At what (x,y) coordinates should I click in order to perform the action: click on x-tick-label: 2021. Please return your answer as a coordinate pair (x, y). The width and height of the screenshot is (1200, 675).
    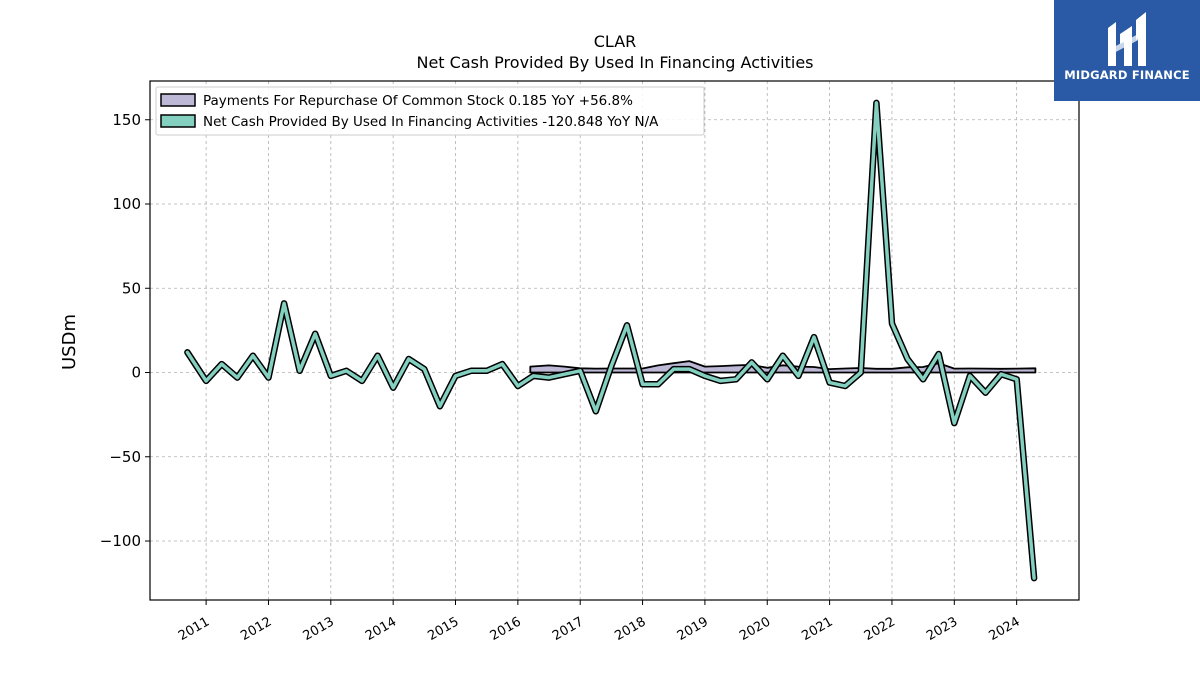
    Looking at the image, I should click on (817, 629).